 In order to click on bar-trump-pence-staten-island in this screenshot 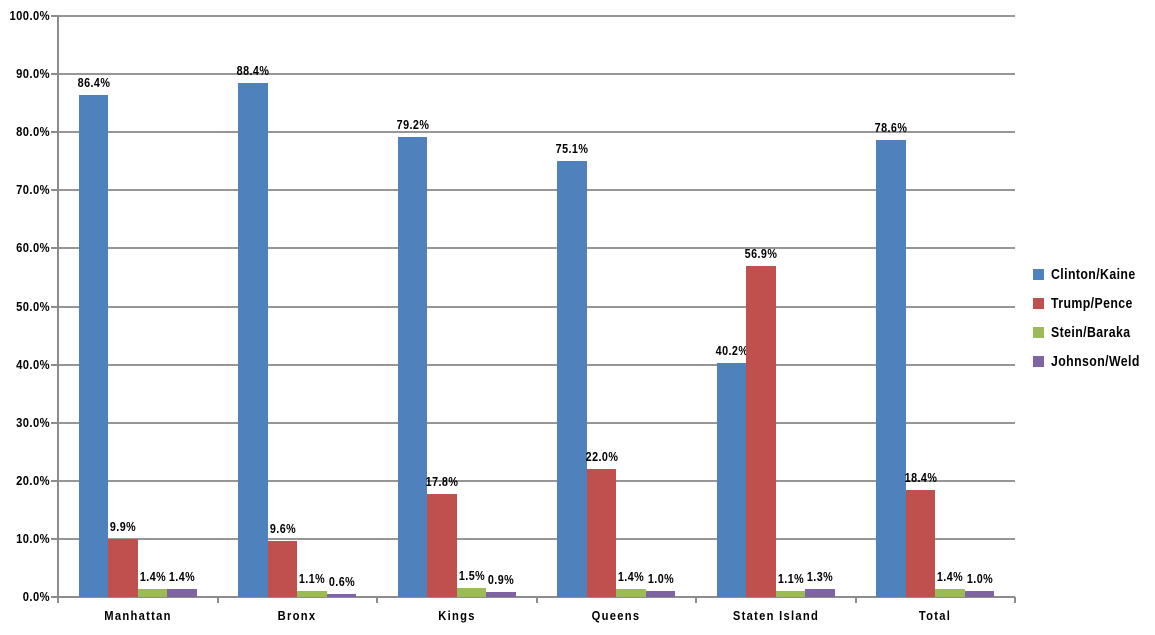, I will do `click(761, 431)`.